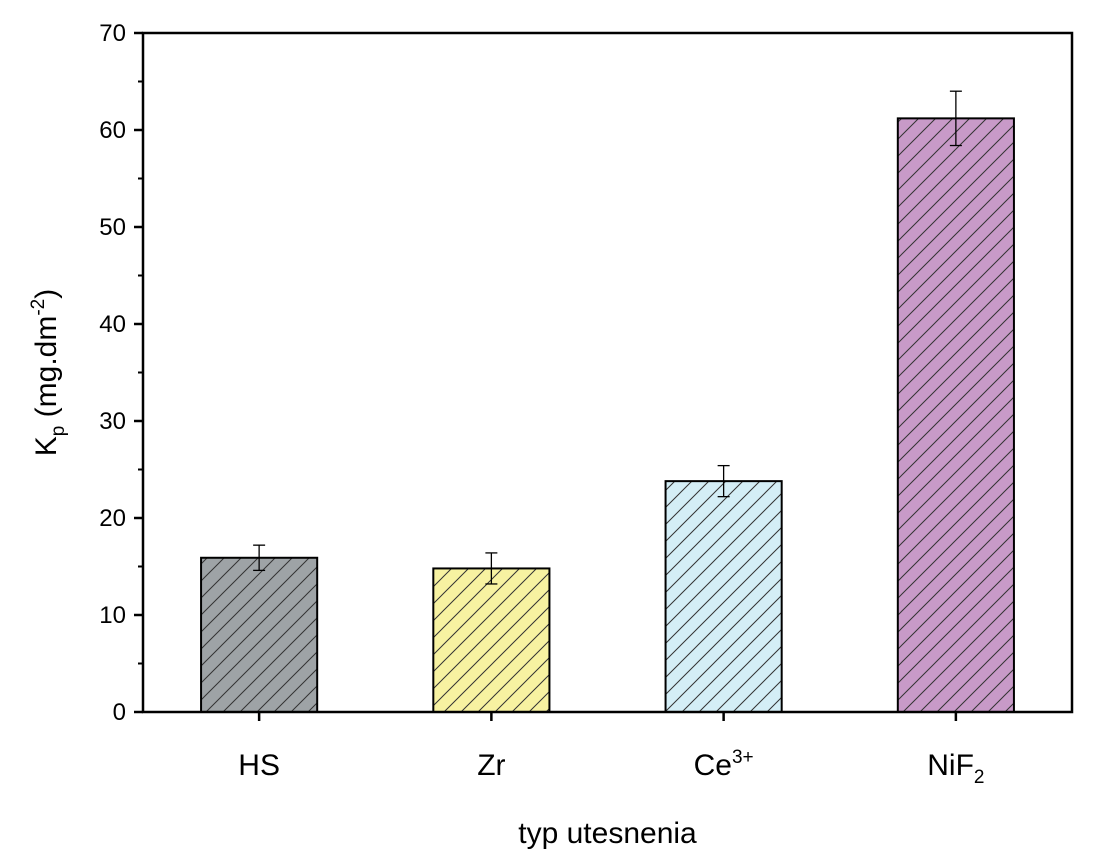 The image size is (1100, 865). I want to click on y-tick-label: 40, so click(112, 324).